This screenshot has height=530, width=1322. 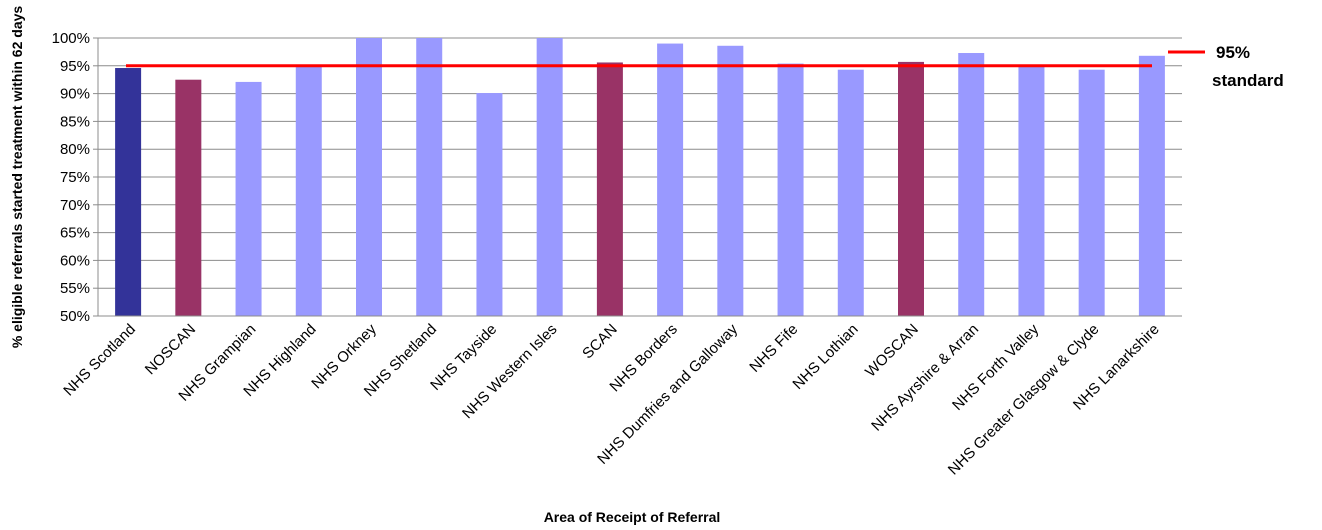 I want to click on x-tick-label: NHS Scotland, so click(x=99, y=360).